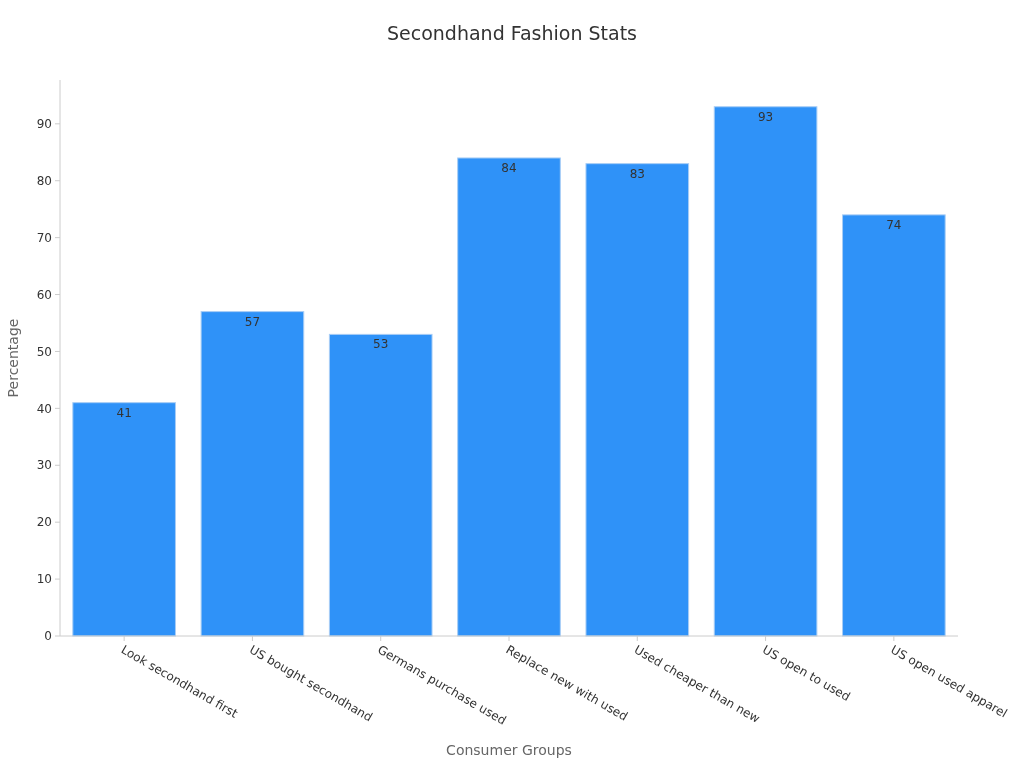 This screenshot has width=1024, height=768. I want to click on y-tick-label: 10, so click(44, 579).